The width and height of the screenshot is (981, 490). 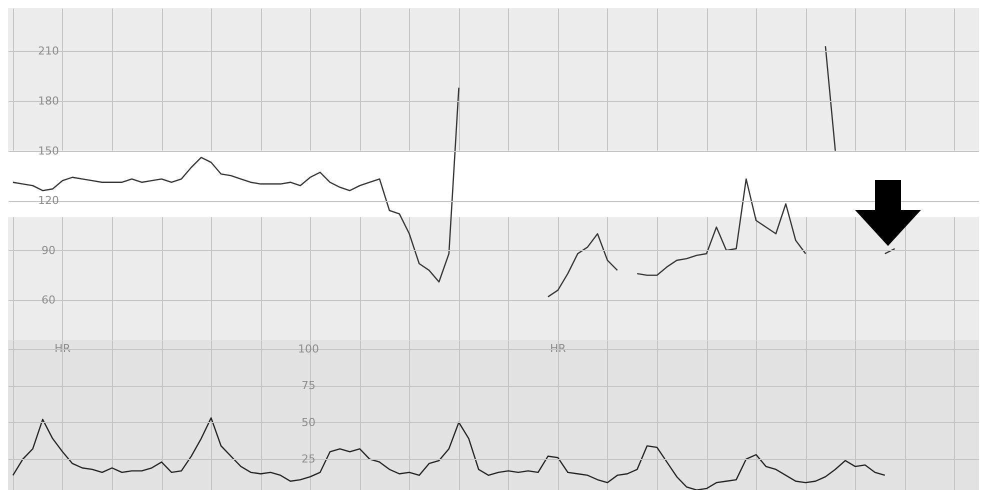 What do you see at coordinates (309, 385) in the screenshot?
I see `y-tick-label: 75` at bounding box center [309, 385].